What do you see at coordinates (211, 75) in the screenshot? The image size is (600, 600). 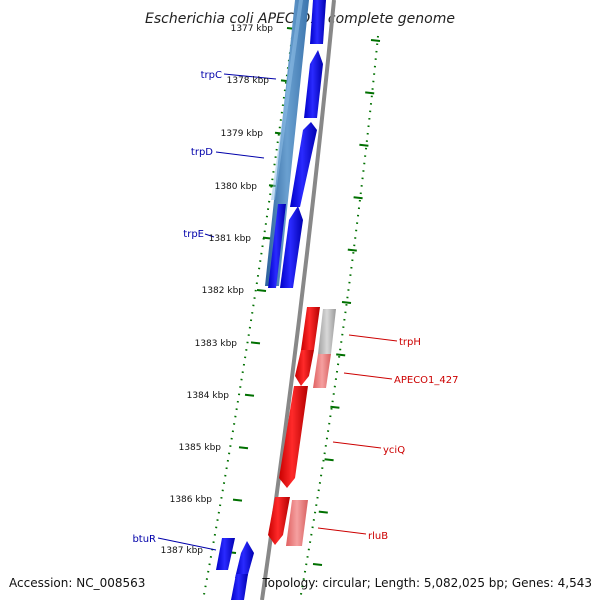 I see `gene-label-trpC: trpC` at bounding box center [211, 75].